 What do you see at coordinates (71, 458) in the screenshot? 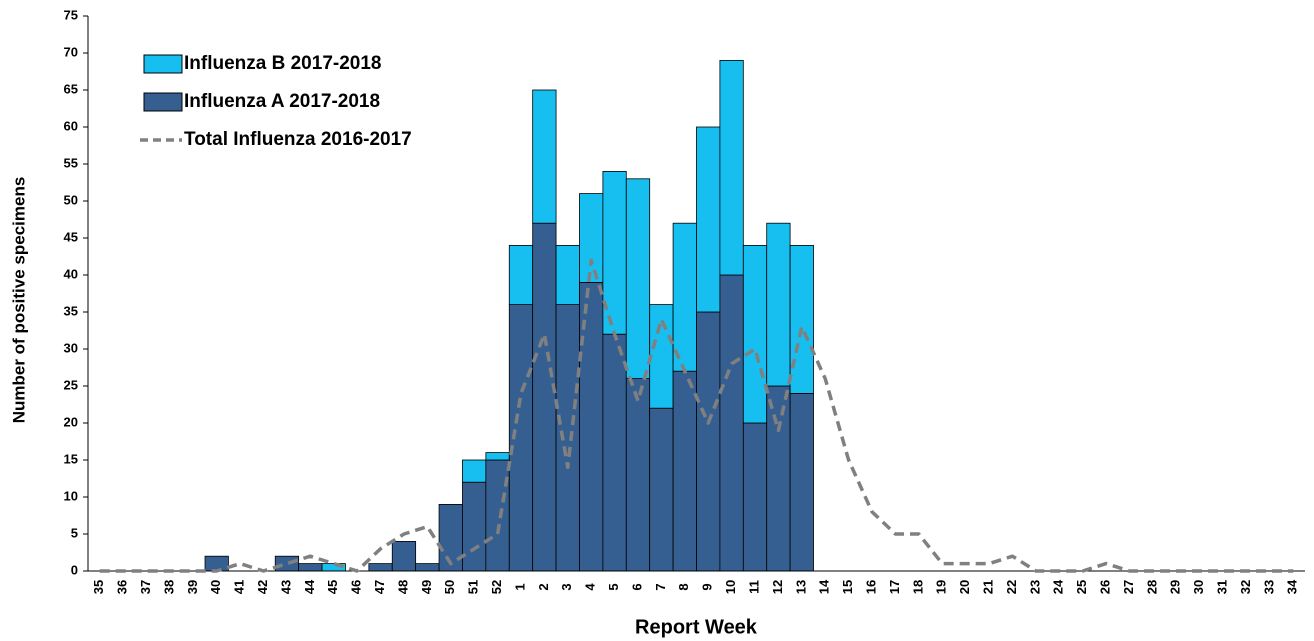
I see `y-tick-label: 15` at bounding box center [71, 458].